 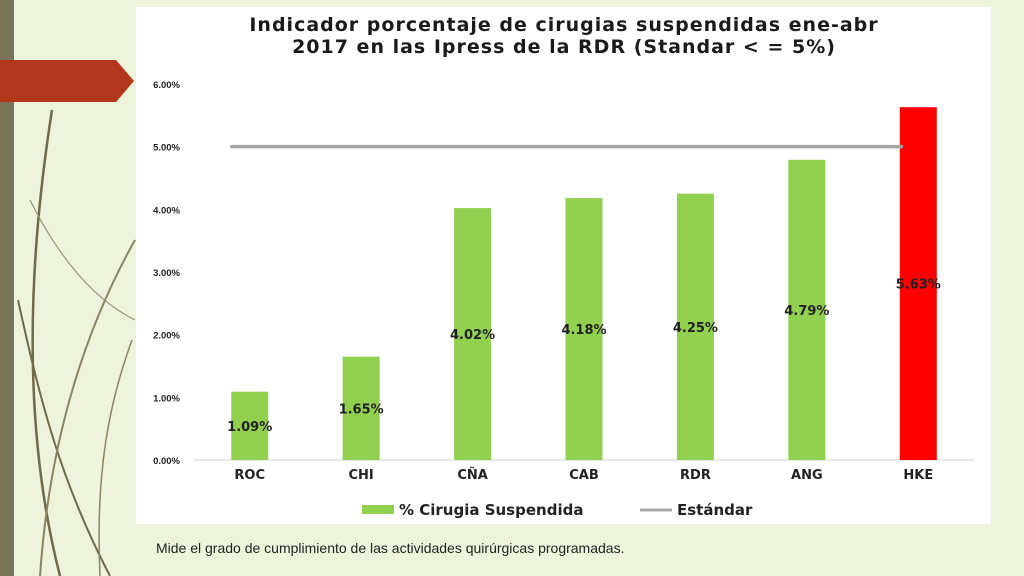 What do you see at coordinates (166, 336) in the screenshot?
I see `y-tick-label: 2.00%` at bounding box center [166, 336].